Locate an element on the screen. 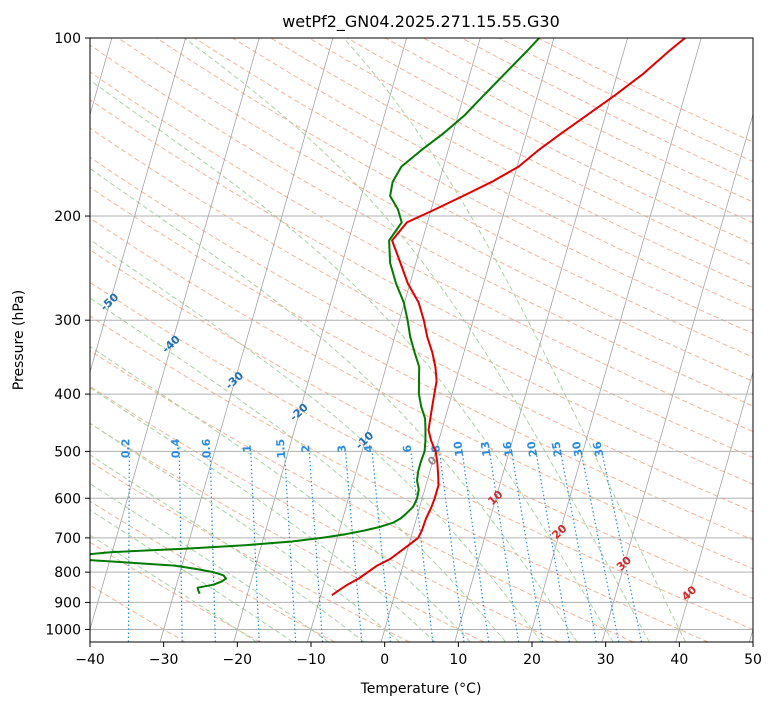 The height and width of the screenshot is (708, 775). mixing-ratio-label: 16 is located at coordinates (508, 449).